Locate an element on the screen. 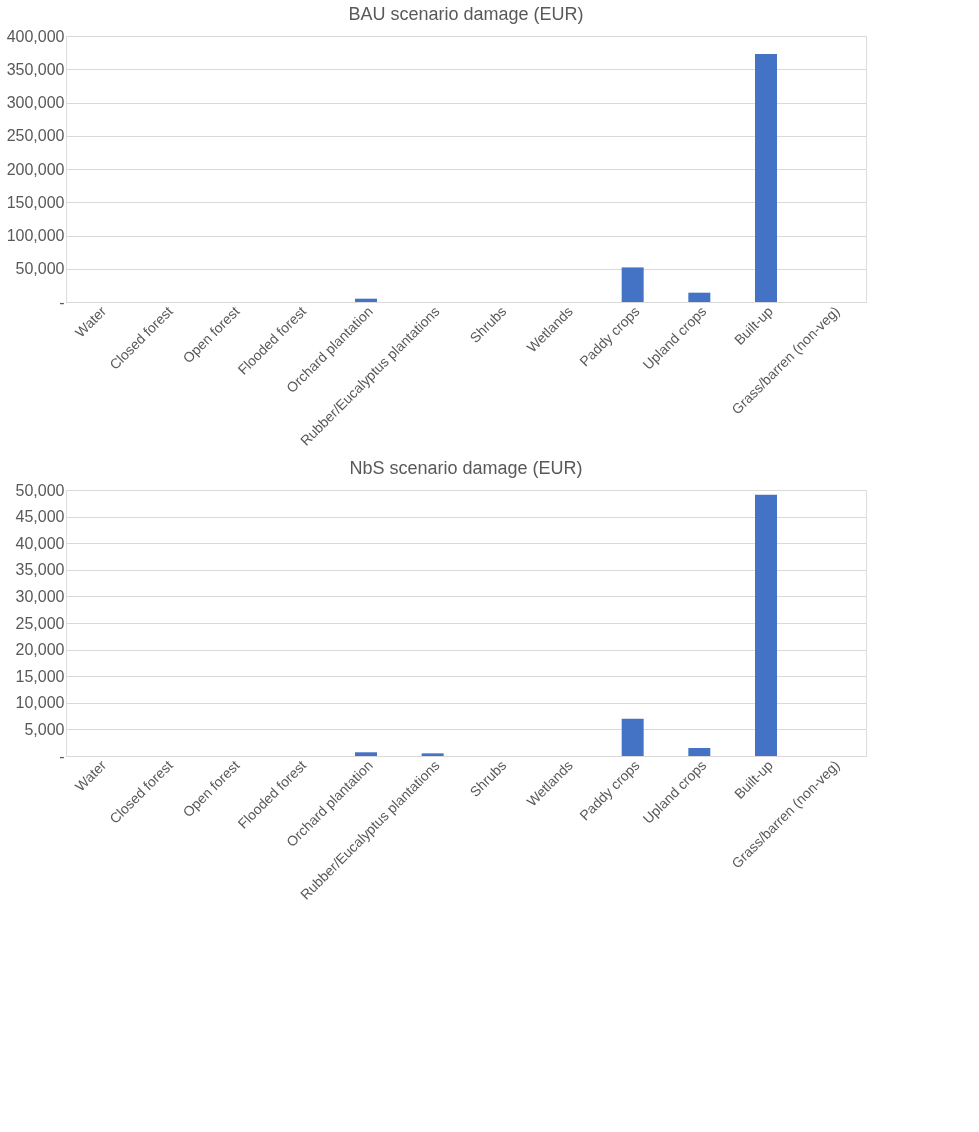 This screenshot has height=1132, width=979. y-tick-label: 400,000 is located at coordinates (35, 36).